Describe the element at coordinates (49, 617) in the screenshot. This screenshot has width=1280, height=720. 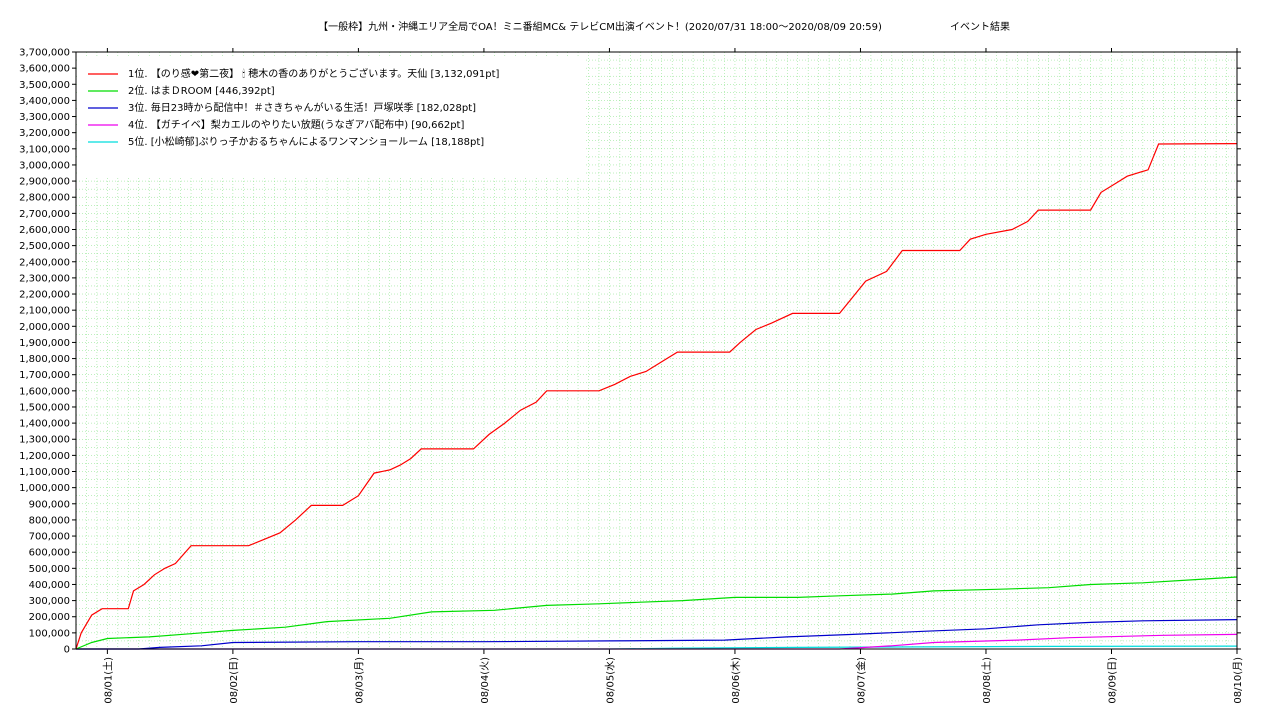
I see `y-tick-label: 200,000` at that location.